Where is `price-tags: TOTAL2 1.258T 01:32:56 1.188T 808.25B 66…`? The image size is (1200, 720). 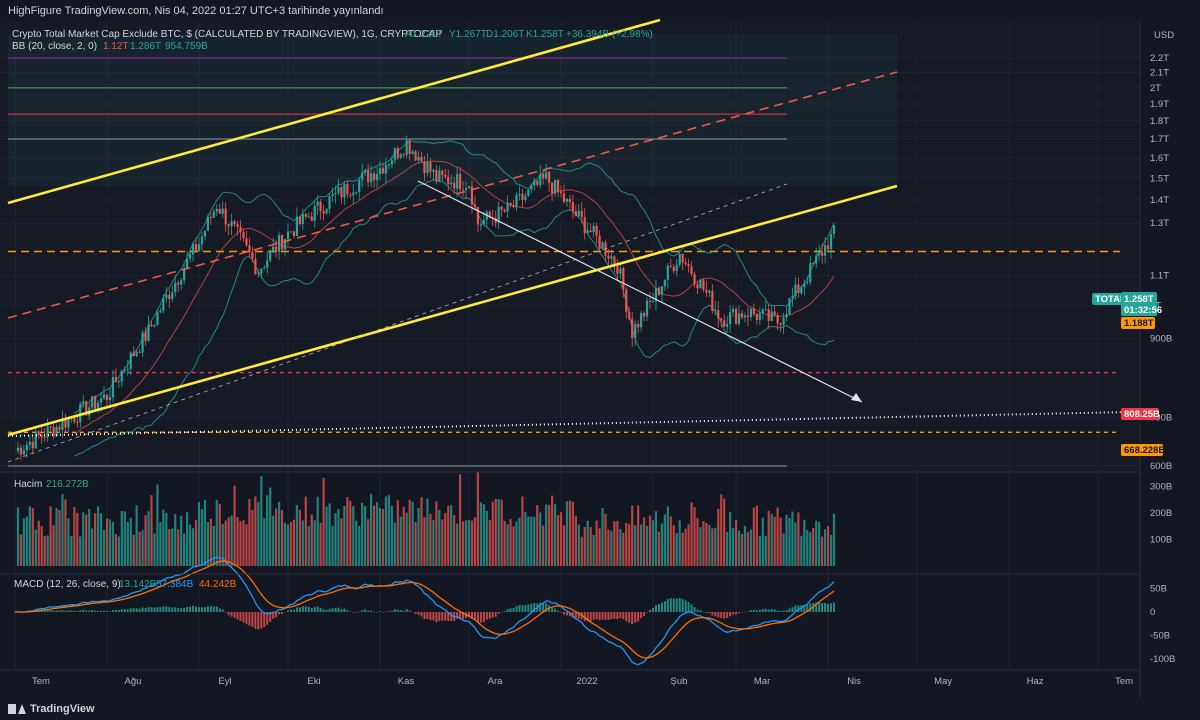
price-tags: TOTAL2 1.258T 01:32:56 1.188T 808.25B 66… is located at coordinates (1128, 374).